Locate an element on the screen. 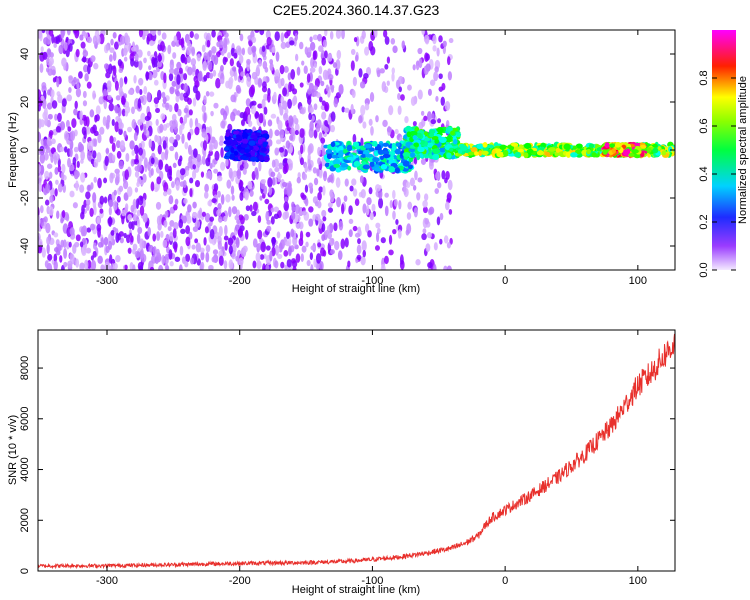  x-tick-label: -200 is located at coordinates (240, 581).